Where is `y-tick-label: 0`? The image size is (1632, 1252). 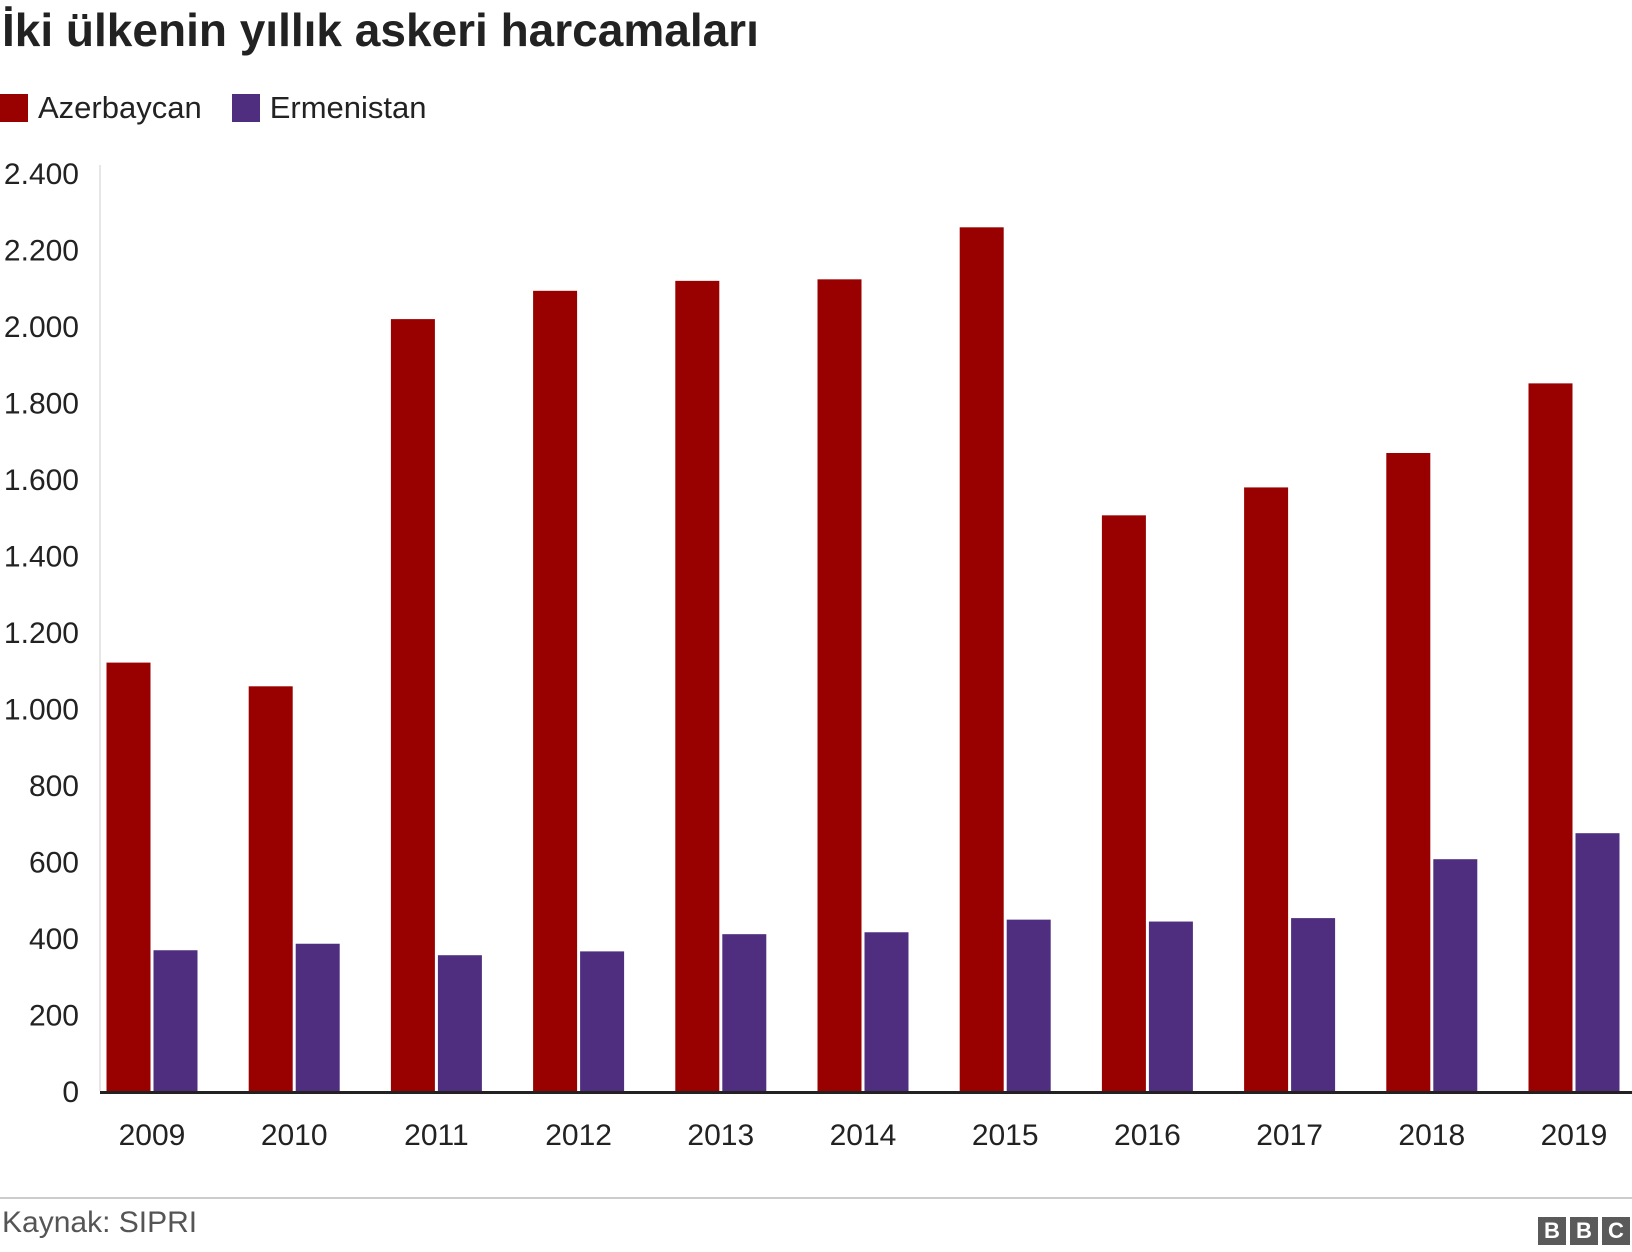
y-tick-label: 0 is located at coordinates (70, 1092).